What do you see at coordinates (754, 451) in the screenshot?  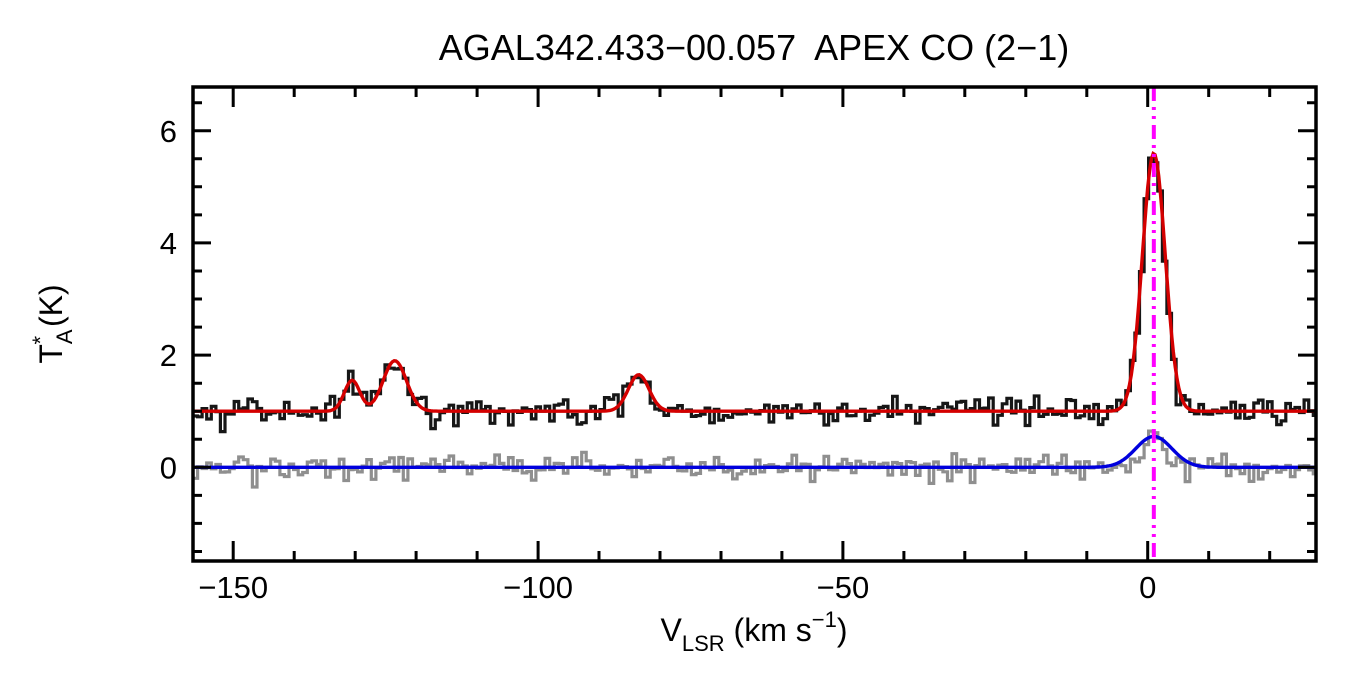 I see `residual-fit-trace` at bounding box center [754, 451].